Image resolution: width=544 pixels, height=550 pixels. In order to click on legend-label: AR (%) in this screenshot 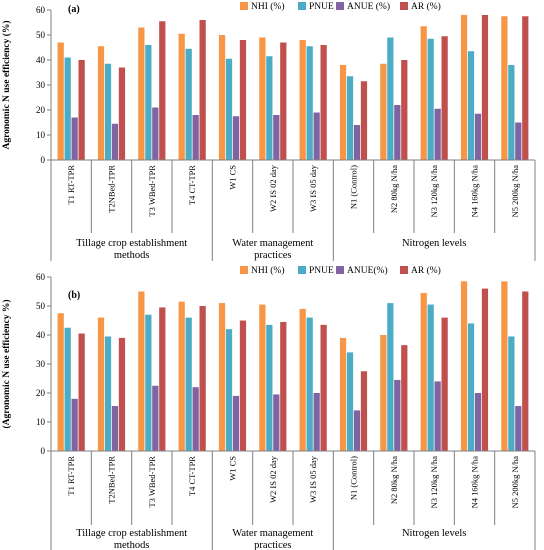, I will do `click(426, 270)`.